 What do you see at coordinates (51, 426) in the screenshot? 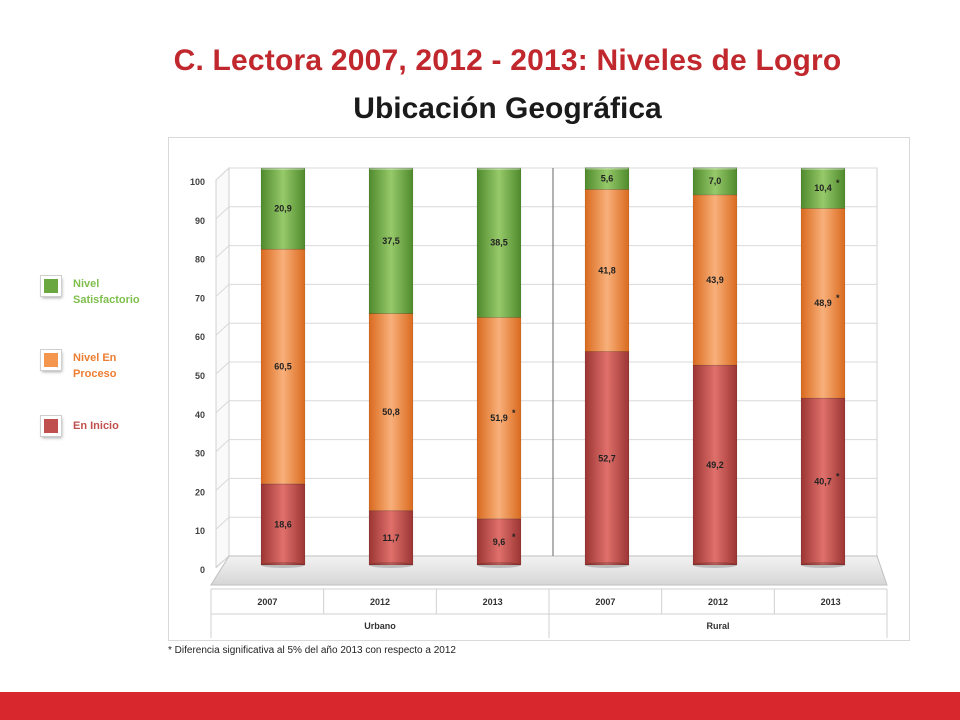
I see `legend-swatch-en-inicio` at bounding box center [51, 426].